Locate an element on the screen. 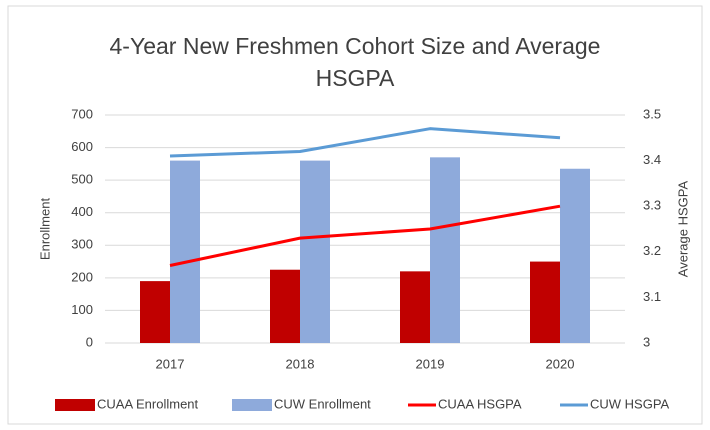  legend-label: CUAA HSGPA is located at coordinates (480, 403).